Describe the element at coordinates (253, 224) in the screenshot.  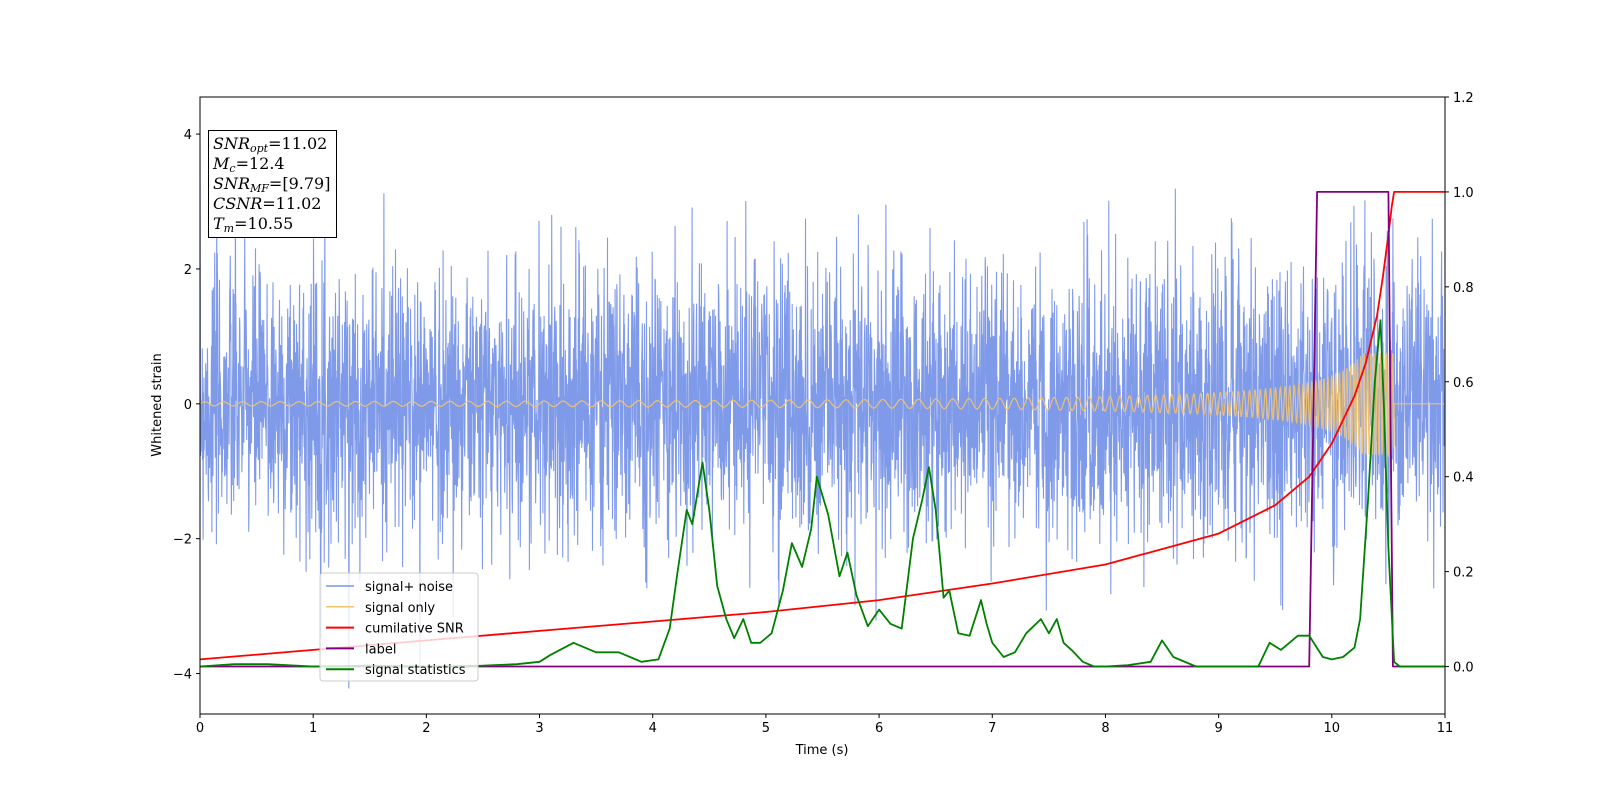
I see `merger-time-annotation: Tm=10.55` at that location.